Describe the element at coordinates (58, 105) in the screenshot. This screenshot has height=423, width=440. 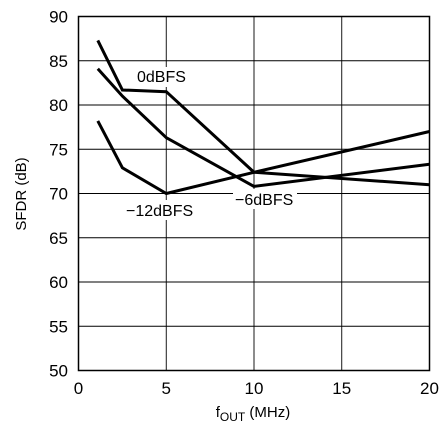
I see `y-tick-label: 80` at that location.